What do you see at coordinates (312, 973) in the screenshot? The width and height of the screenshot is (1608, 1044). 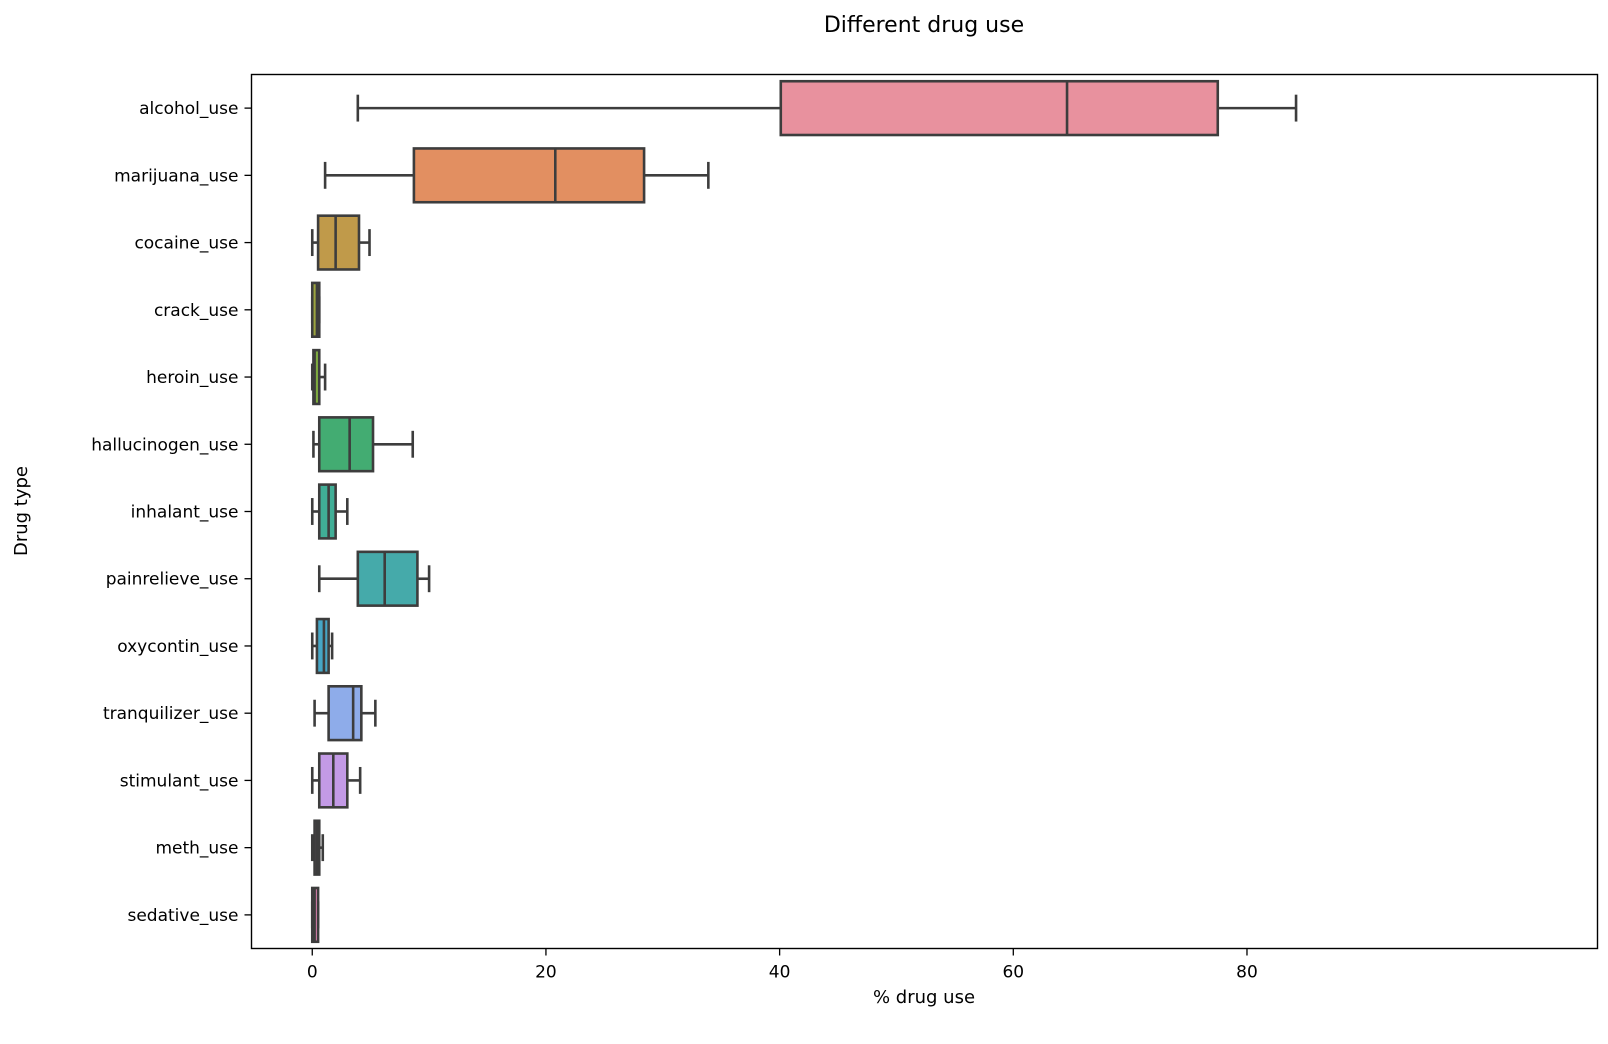 I see `x-tick-label: 0` at bounding box center [312, 973].